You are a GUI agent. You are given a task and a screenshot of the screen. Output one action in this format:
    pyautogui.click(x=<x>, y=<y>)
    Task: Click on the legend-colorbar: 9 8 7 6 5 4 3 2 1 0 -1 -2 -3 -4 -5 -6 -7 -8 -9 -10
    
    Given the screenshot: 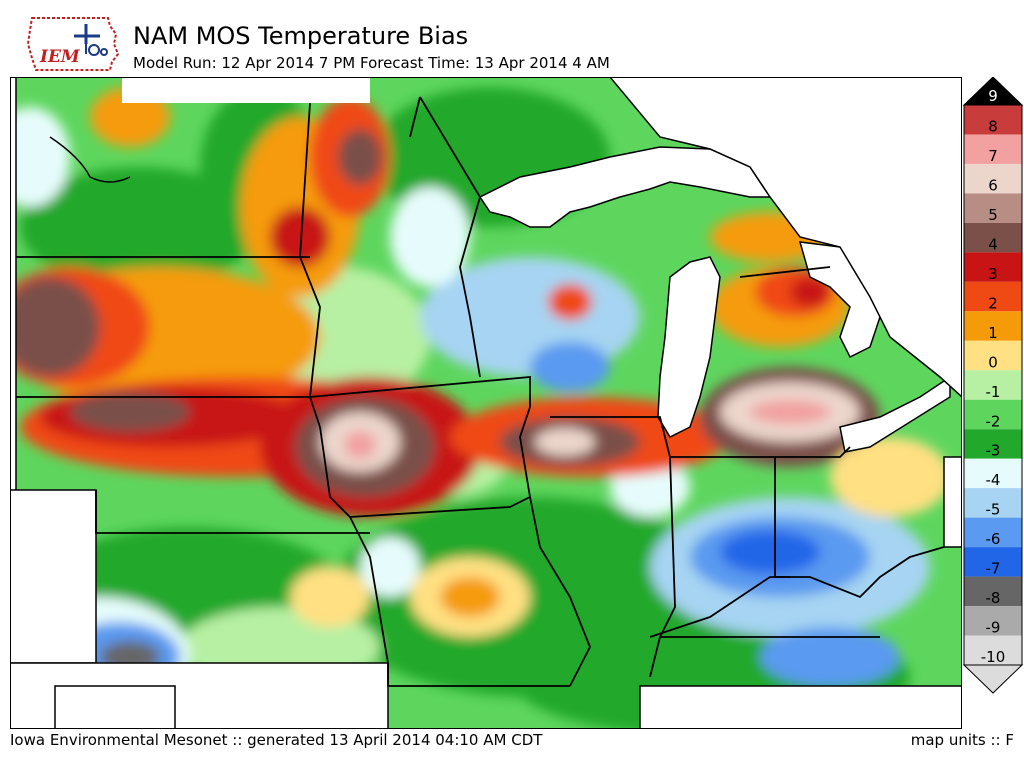 What is the action you would take?
    pyautogui.click(x=993, y=385)
    